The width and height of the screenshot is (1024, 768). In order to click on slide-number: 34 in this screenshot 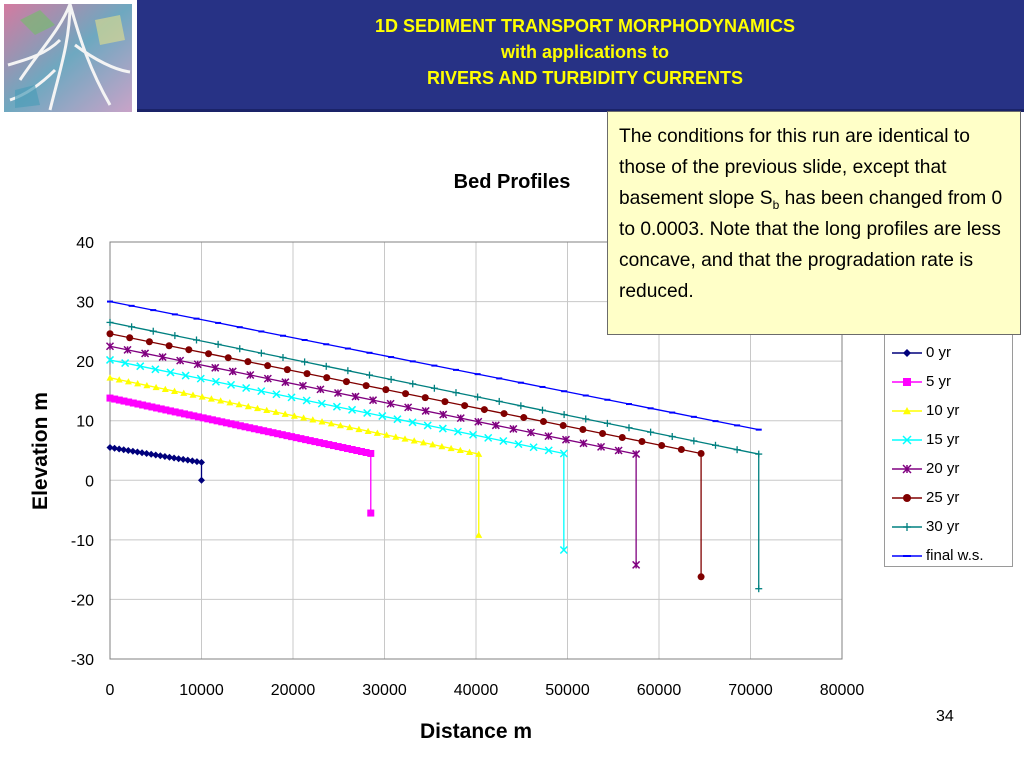, I will do `click(945, 716)`.